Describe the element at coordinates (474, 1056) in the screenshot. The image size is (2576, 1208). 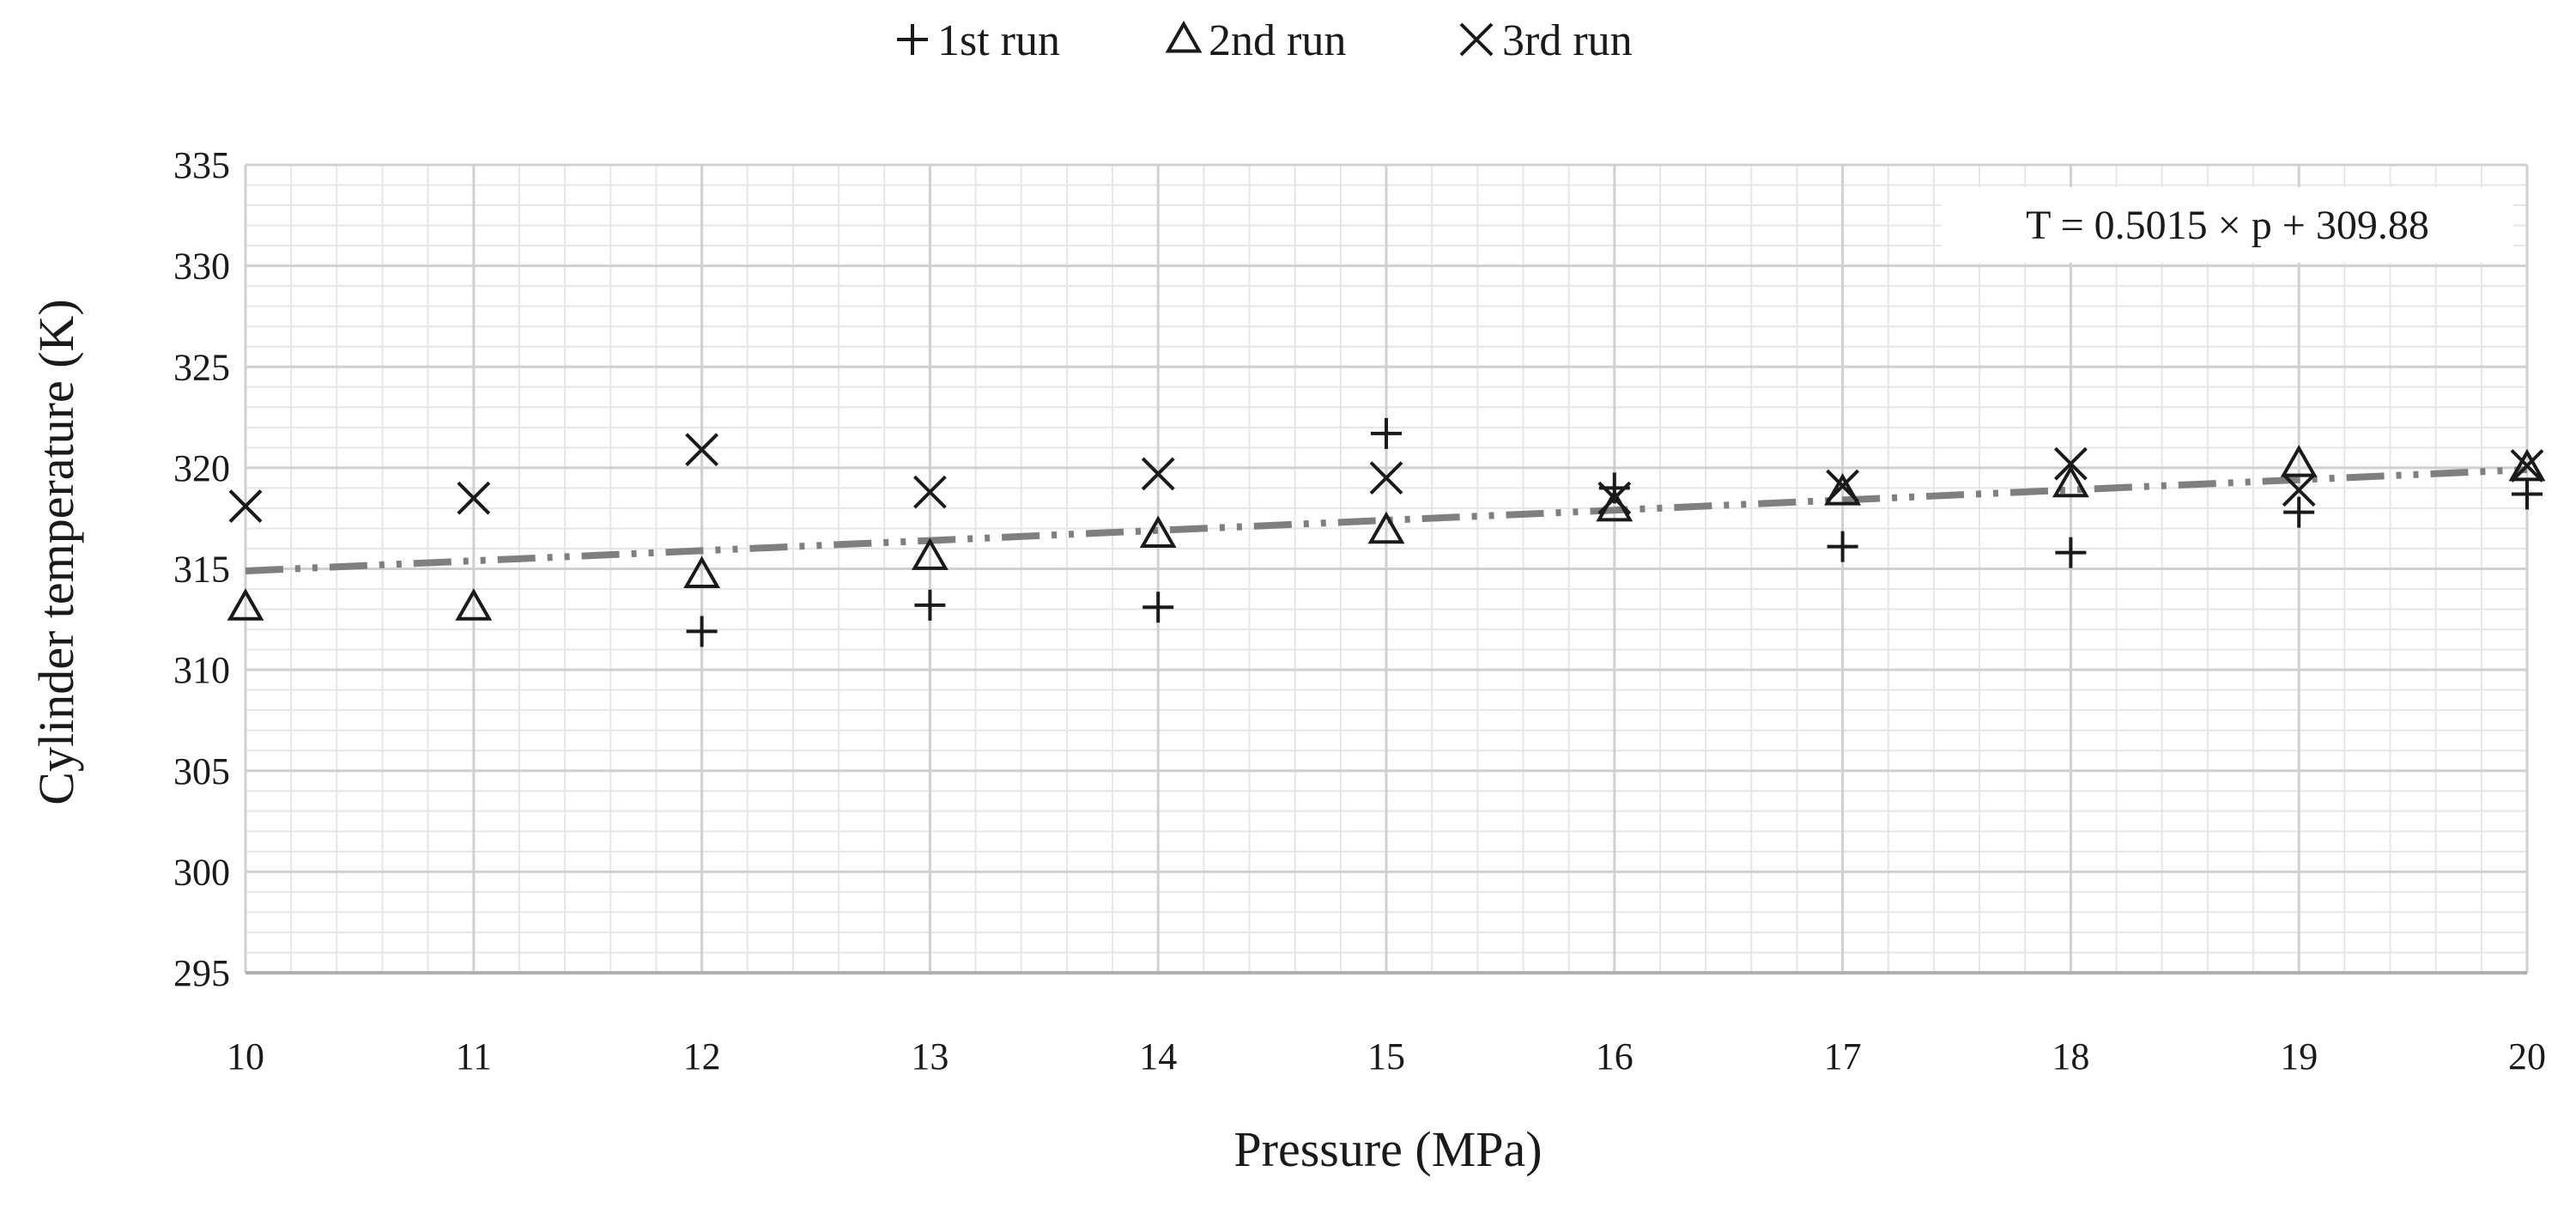
I see `x-tick-label: 11` at that location.